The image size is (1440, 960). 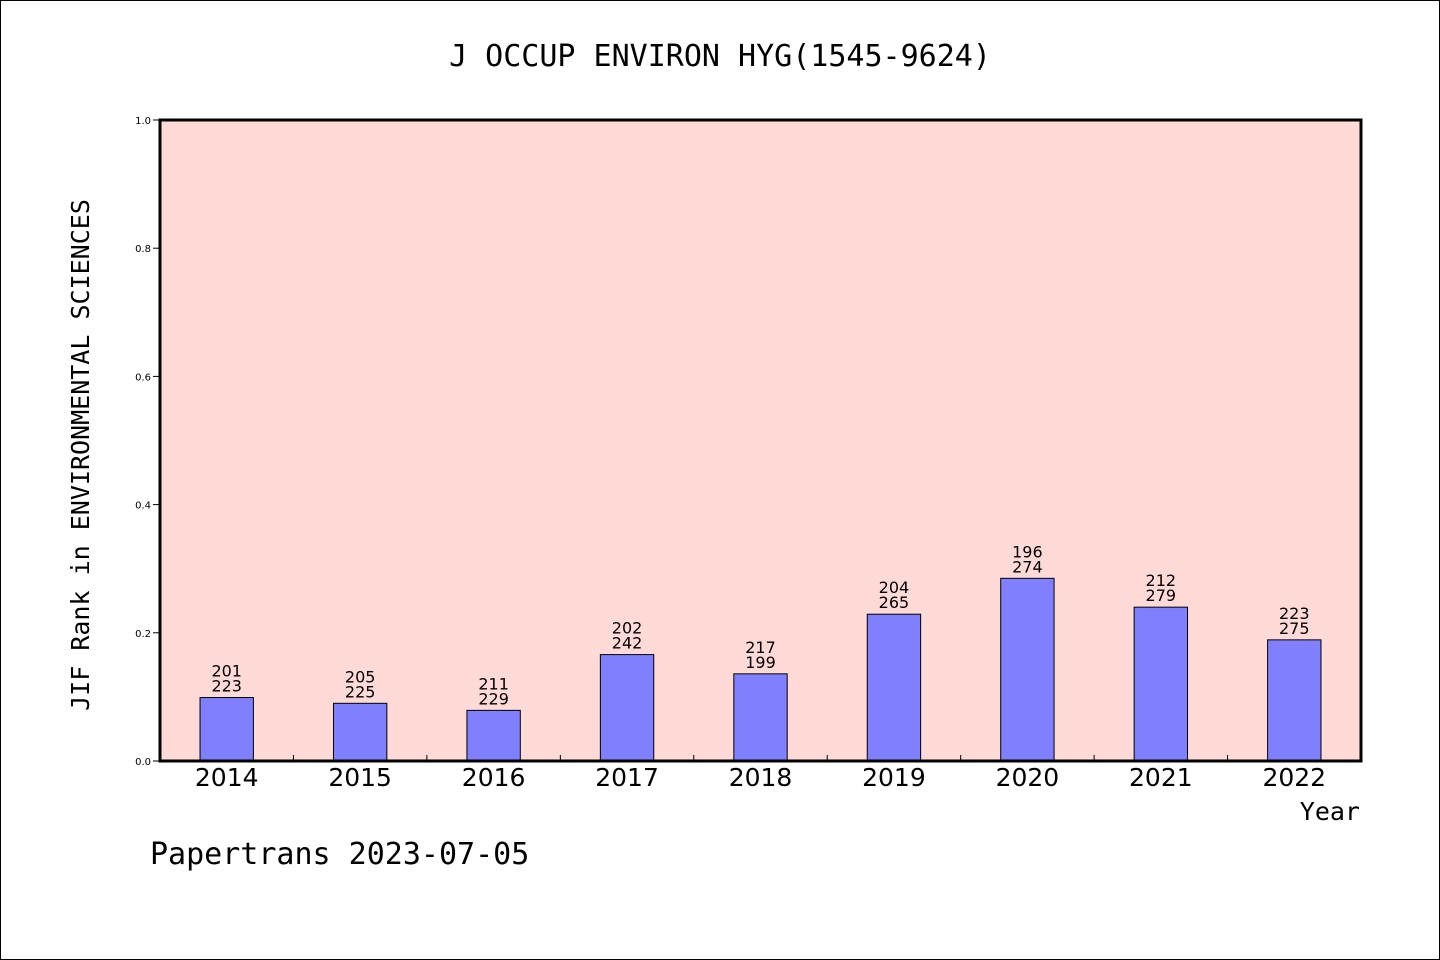 What do you see at coordinates (143, 377) in the screenshot?
I see `y-tick-label: 0.6` at bounding box center [143, 377].